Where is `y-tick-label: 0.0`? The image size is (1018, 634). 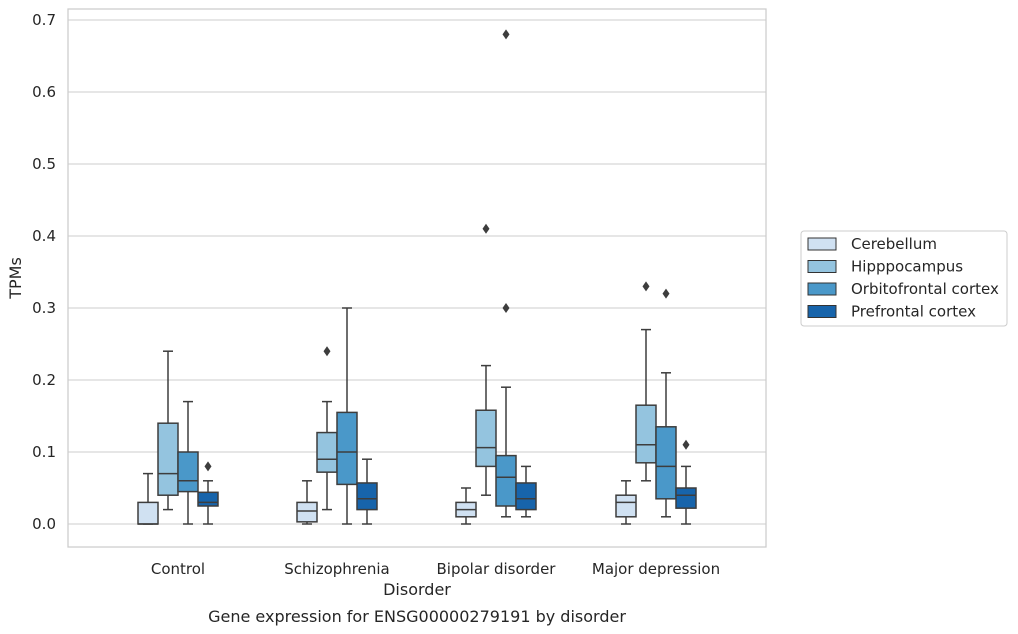
y-tick-label: 0.0 is located at coordinates (44, 524).